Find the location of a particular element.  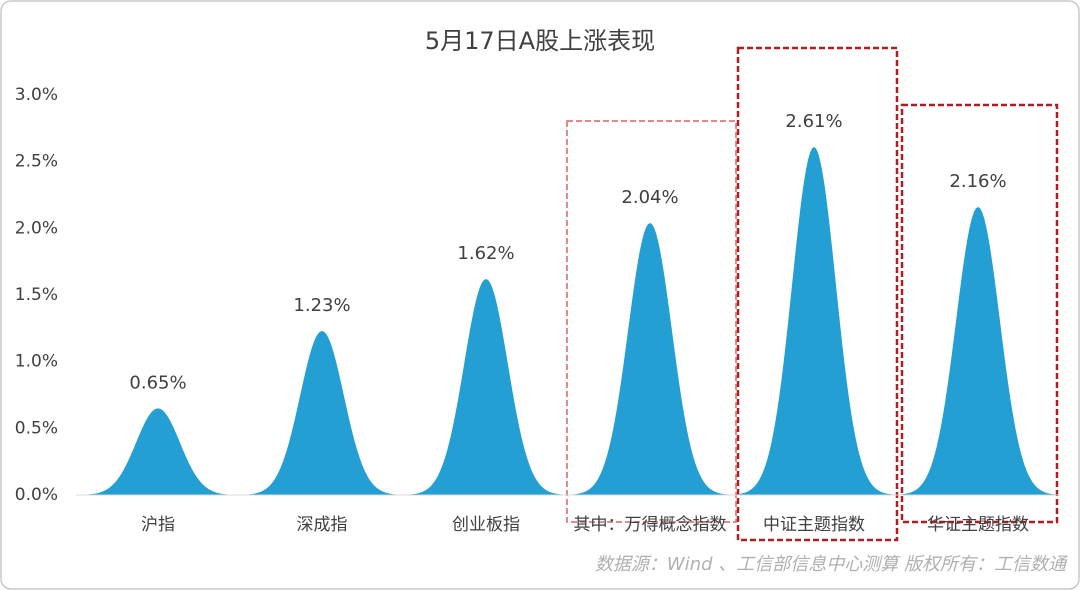

value-label: 1.23% is located at coordinates (321, 305).